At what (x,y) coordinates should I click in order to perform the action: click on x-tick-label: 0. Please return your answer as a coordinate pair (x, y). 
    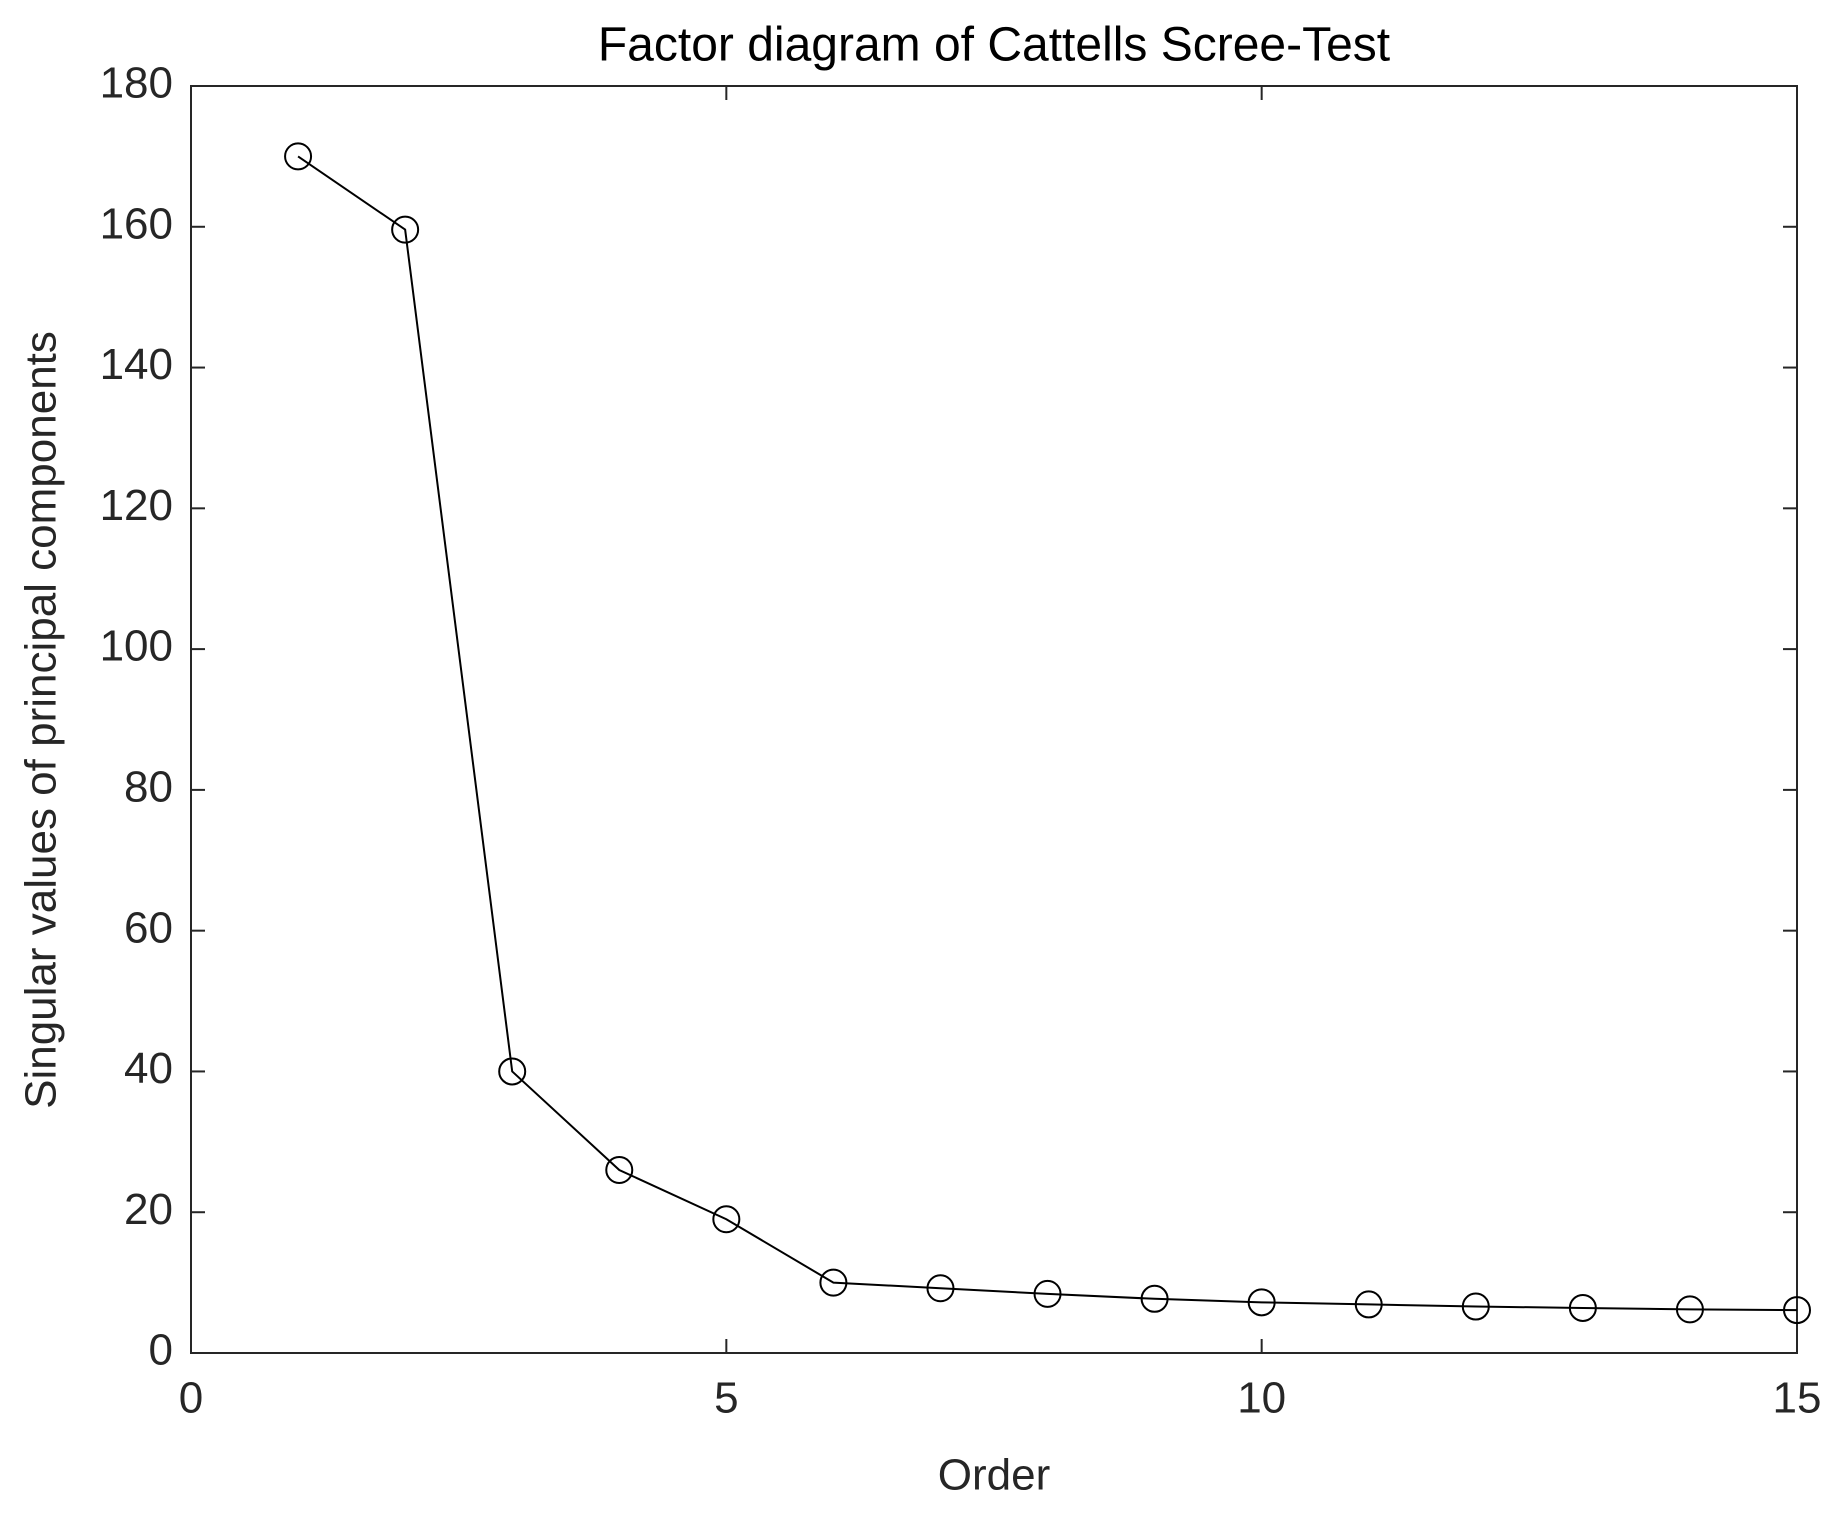
    Looking at the image, I should click on (191, 1398).